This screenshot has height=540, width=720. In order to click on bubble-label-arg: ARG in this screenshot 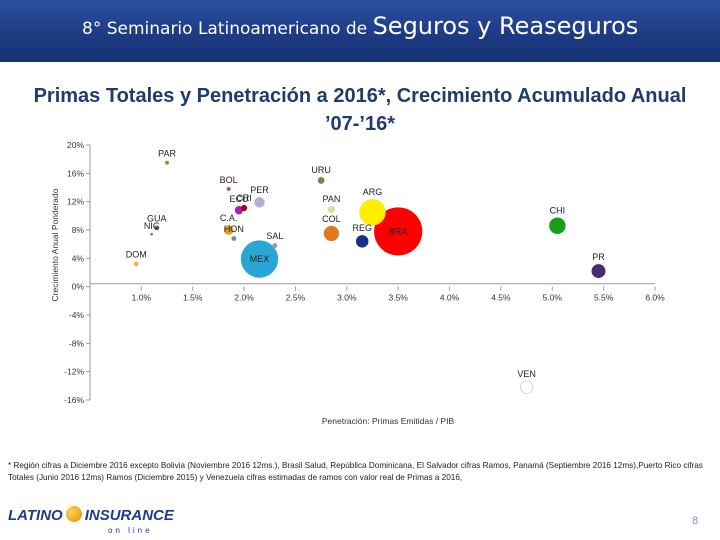, I will do `click(373, 192)`.